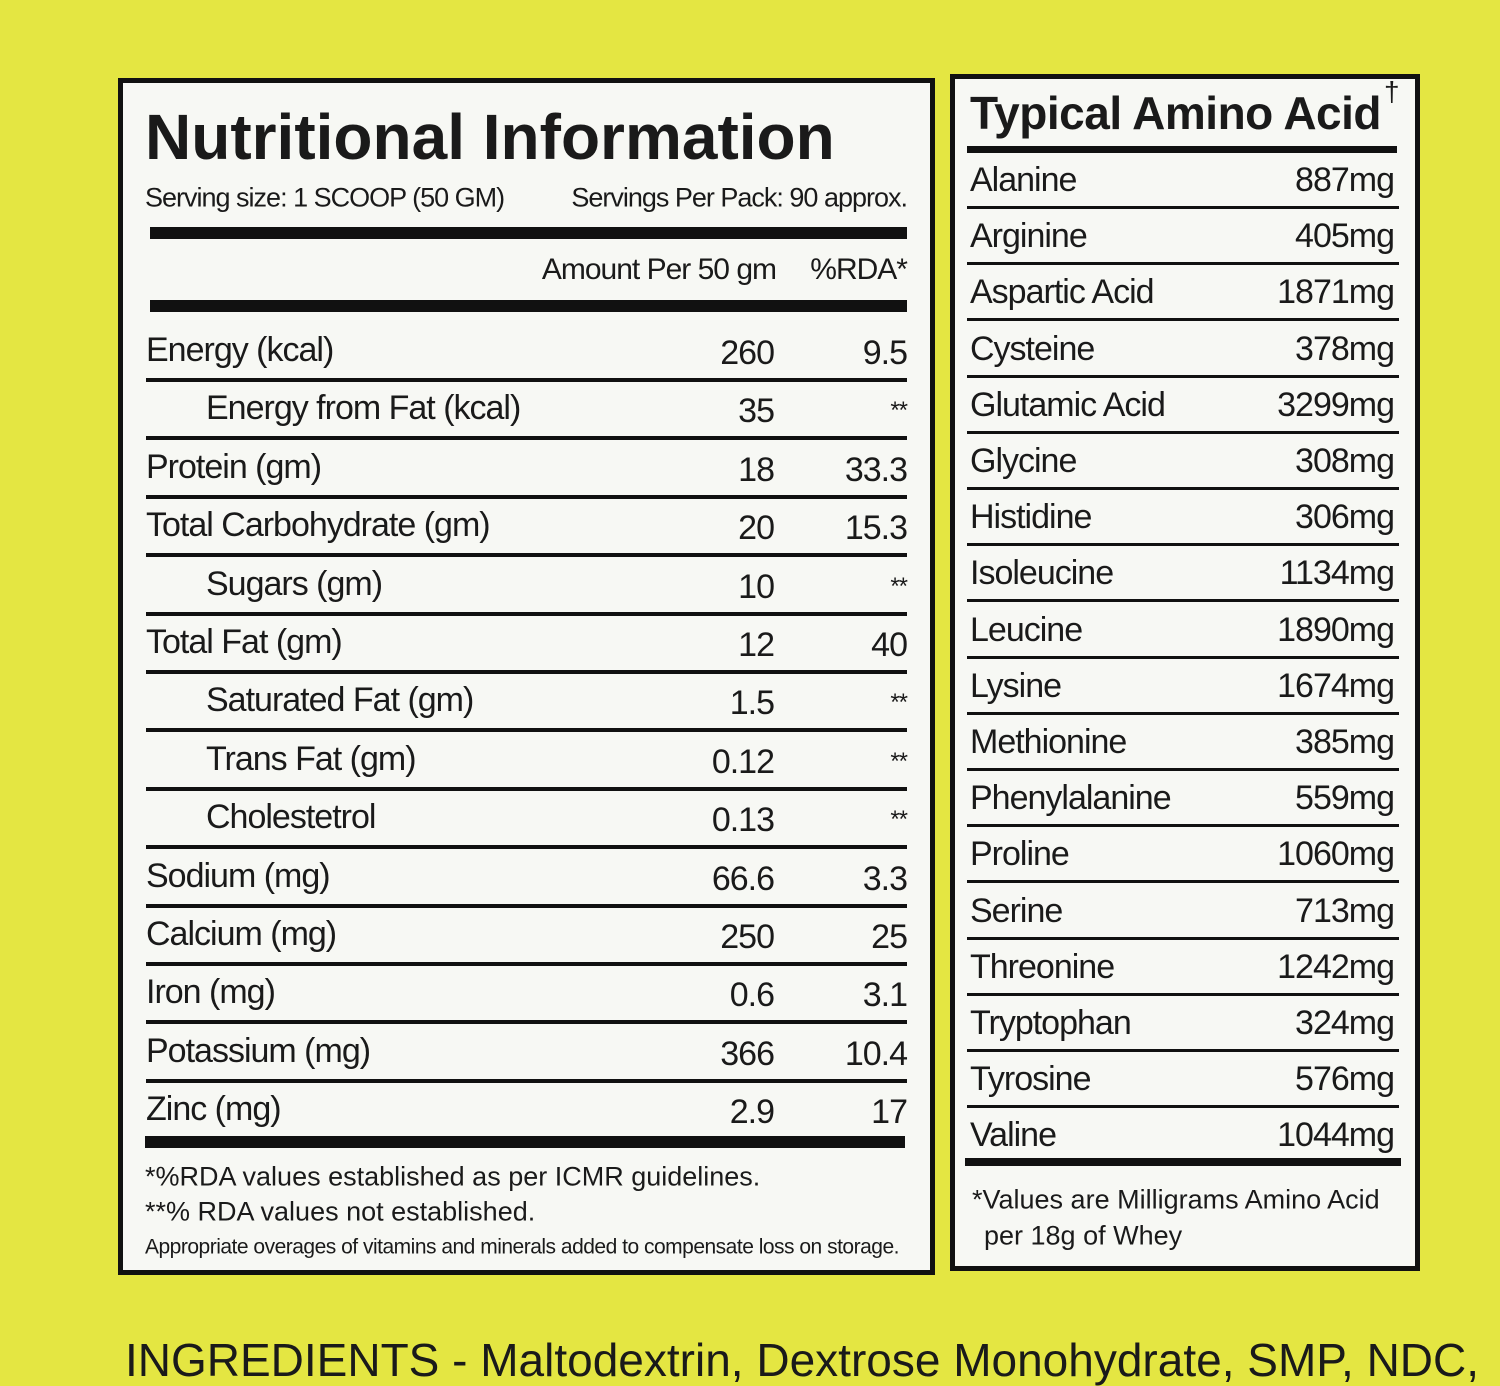  I want to click on nutrient-amount: 12, so click(756, 645).